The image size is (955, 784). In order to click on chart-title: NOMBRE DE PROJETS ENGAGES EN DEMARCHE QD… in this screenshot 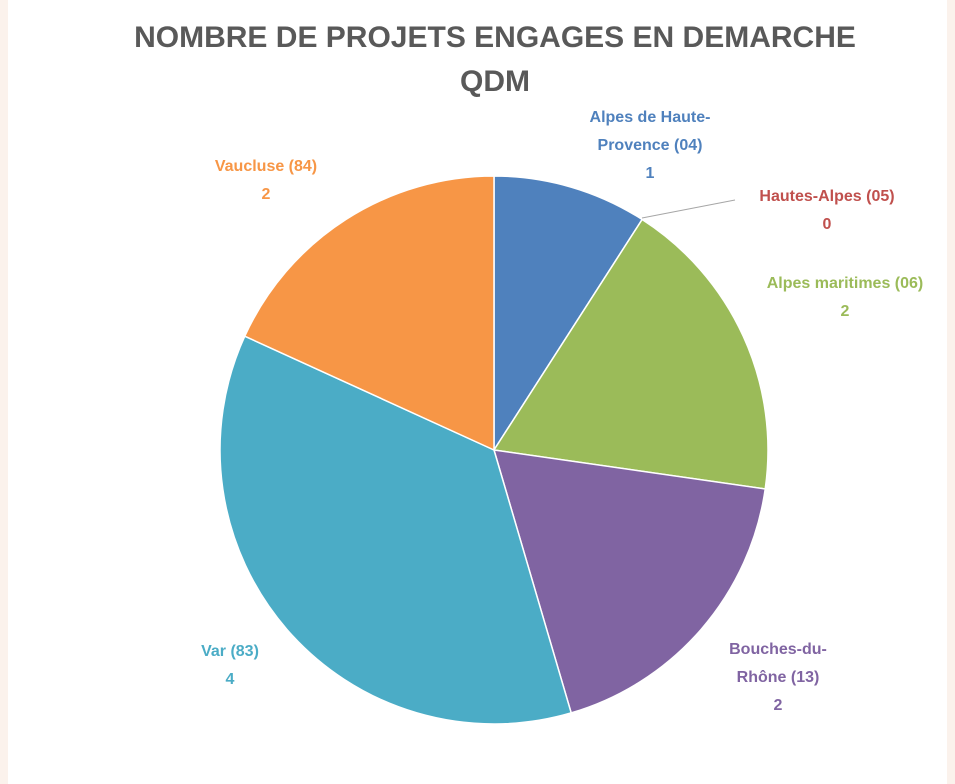, I will do `click(495, 59)`.